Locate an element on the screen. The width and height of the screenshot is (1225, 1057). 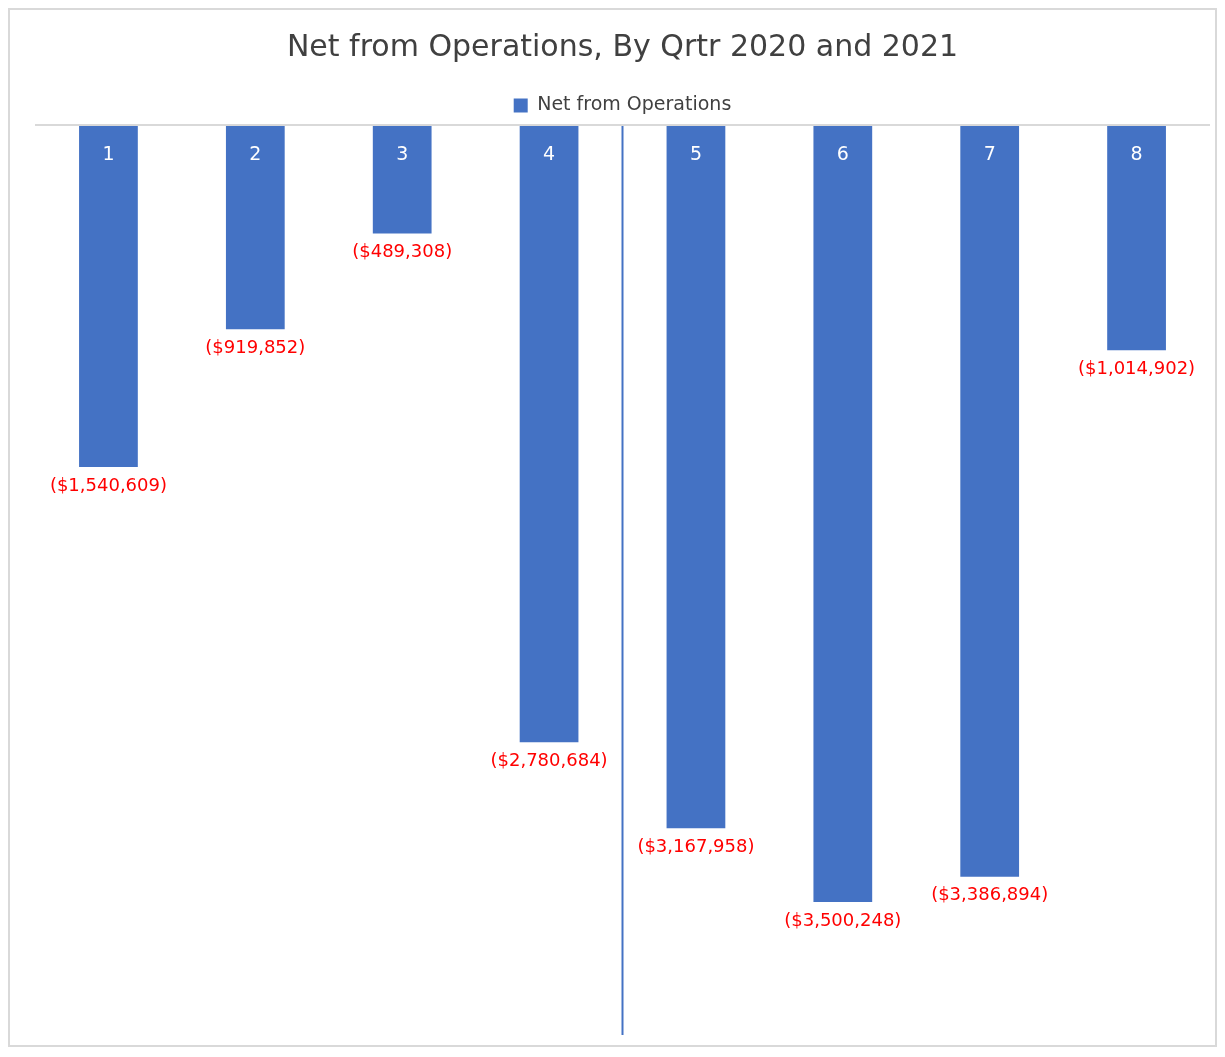
x-tick-label: 8 is located at coordinates (1136, 152).